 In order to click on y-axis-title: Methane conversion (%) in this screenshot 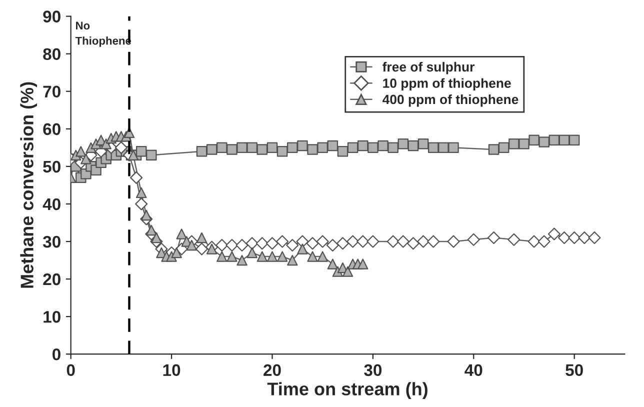, I will do `click(29, 185)`.